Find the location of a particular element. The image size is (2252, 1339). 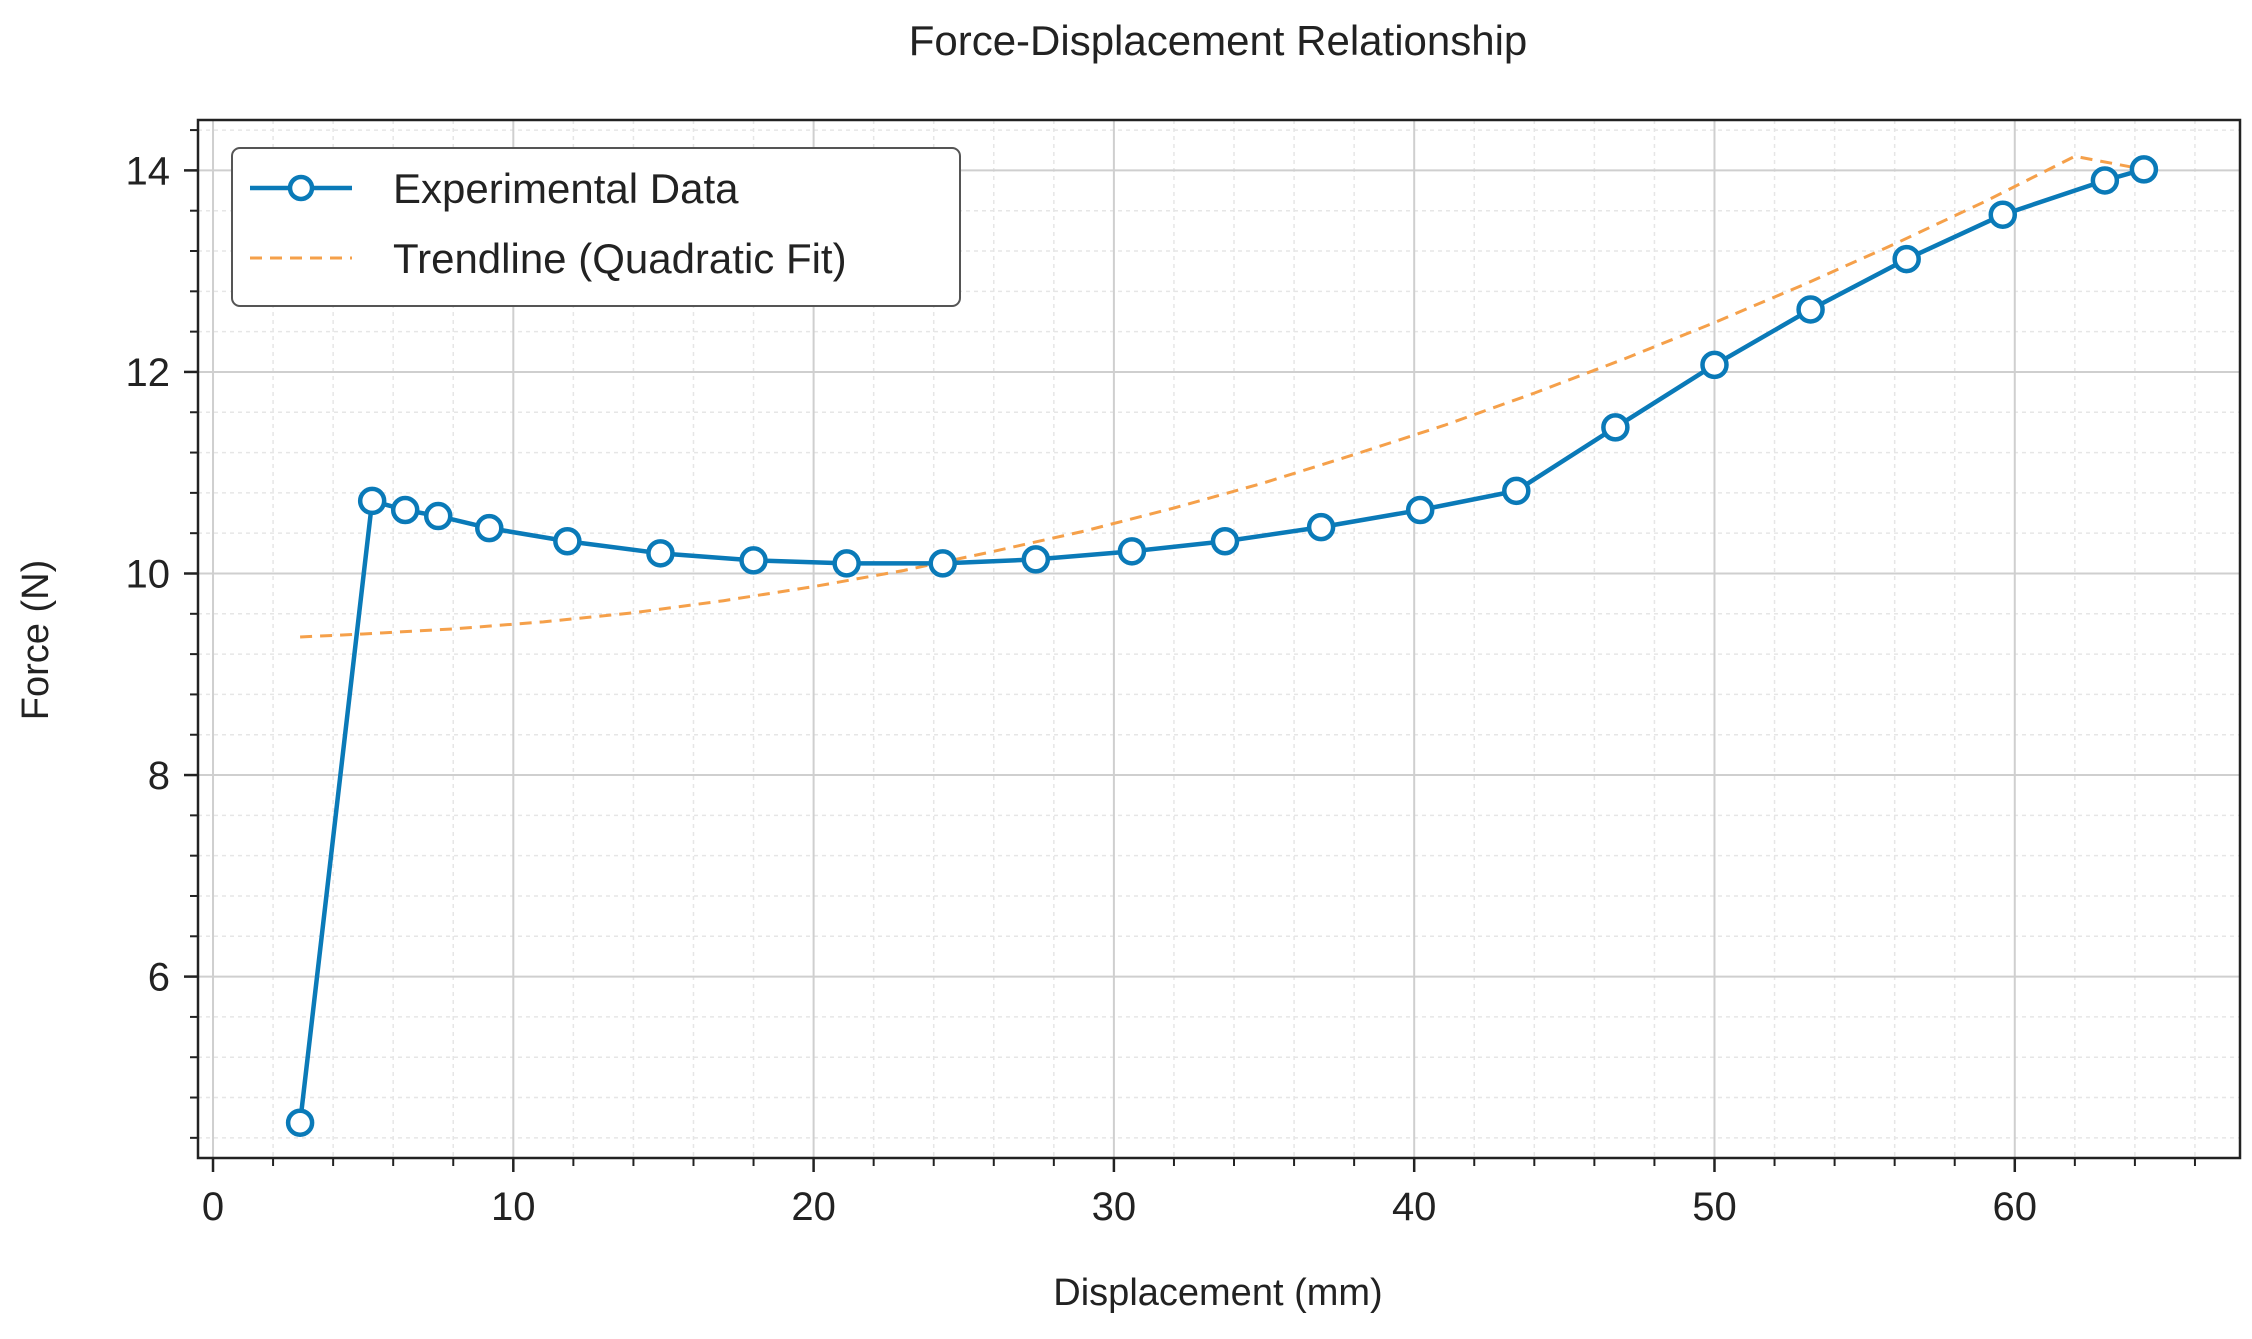

x-tick-label: 50 is located at coordinates (1714, 1207).